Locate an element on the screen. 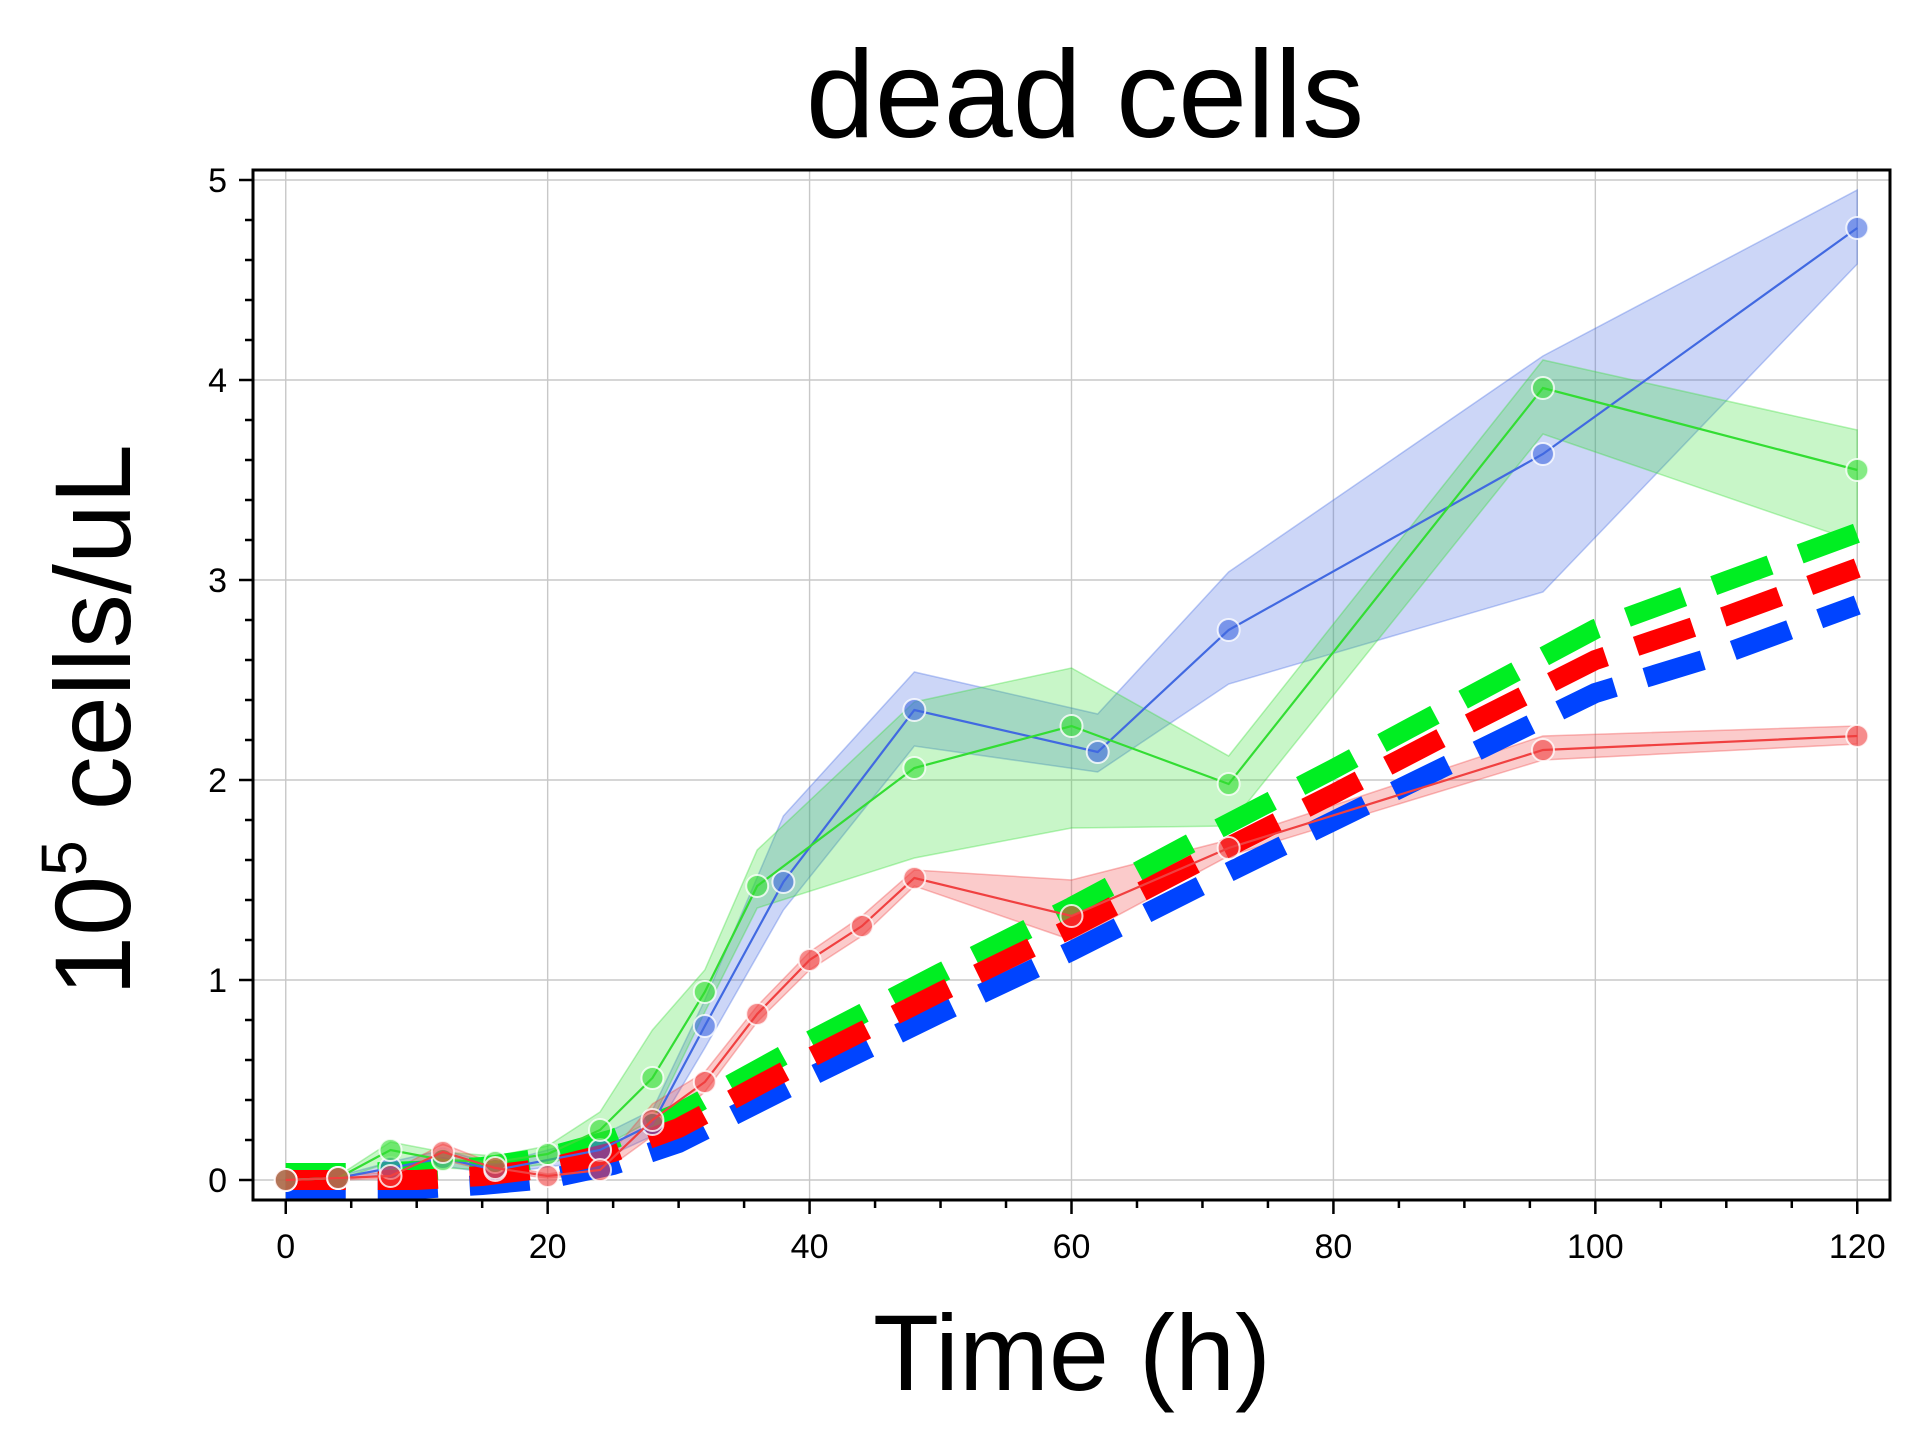 Image resolution: width=1920 pixels, height=1440 pixels. chart-title: dead cells is located at coordinates (1085, 95).